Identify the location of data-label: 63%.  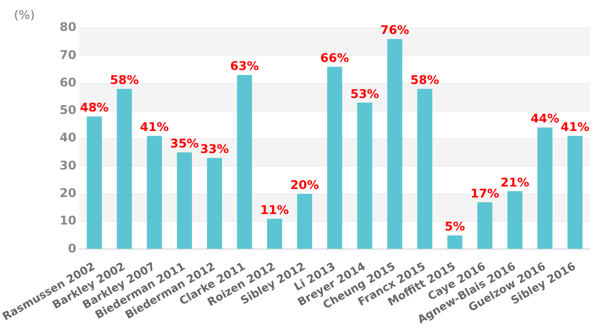
(244, 66).